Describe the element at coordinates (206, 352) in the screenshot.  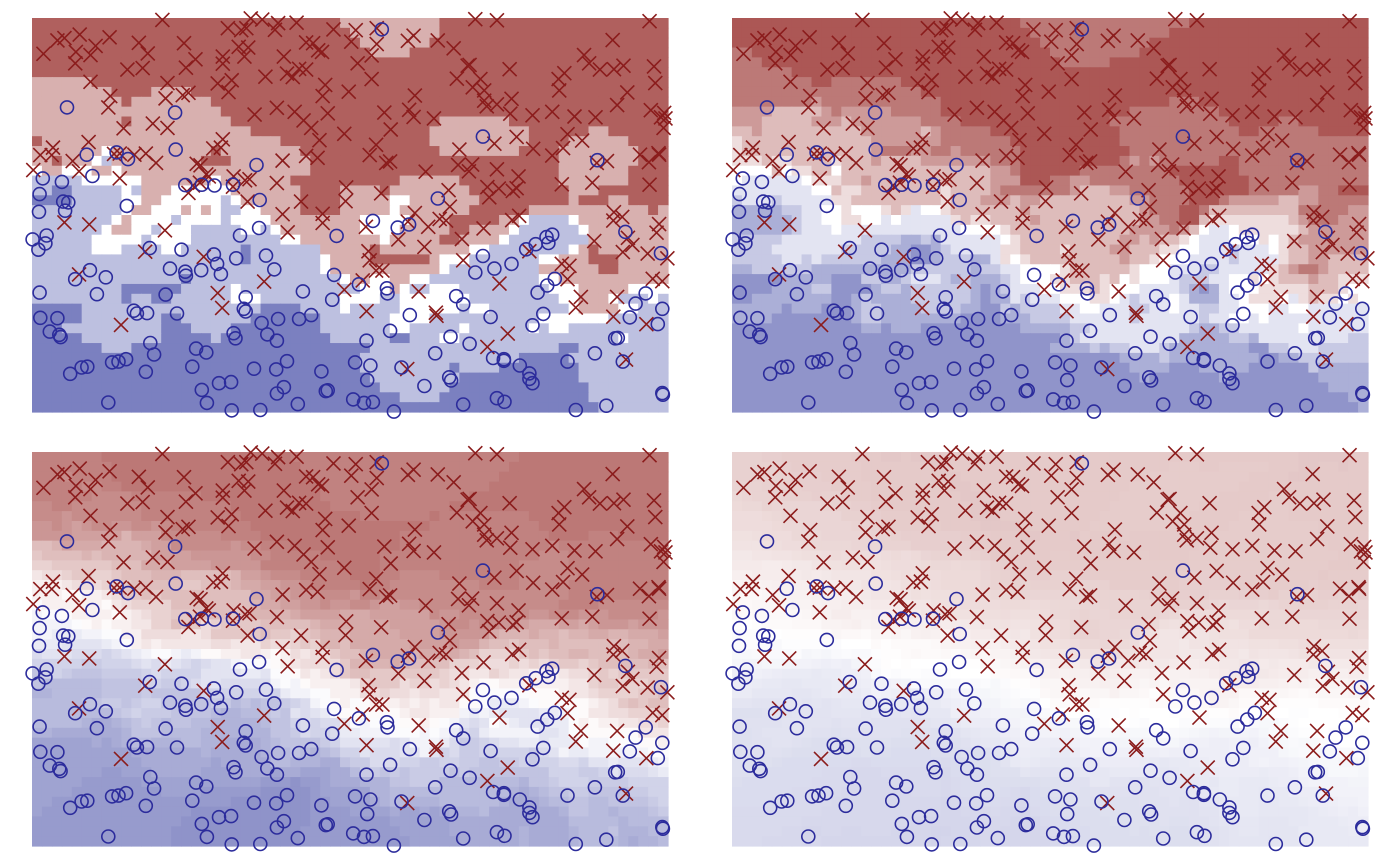
I see `point-o` at that location.